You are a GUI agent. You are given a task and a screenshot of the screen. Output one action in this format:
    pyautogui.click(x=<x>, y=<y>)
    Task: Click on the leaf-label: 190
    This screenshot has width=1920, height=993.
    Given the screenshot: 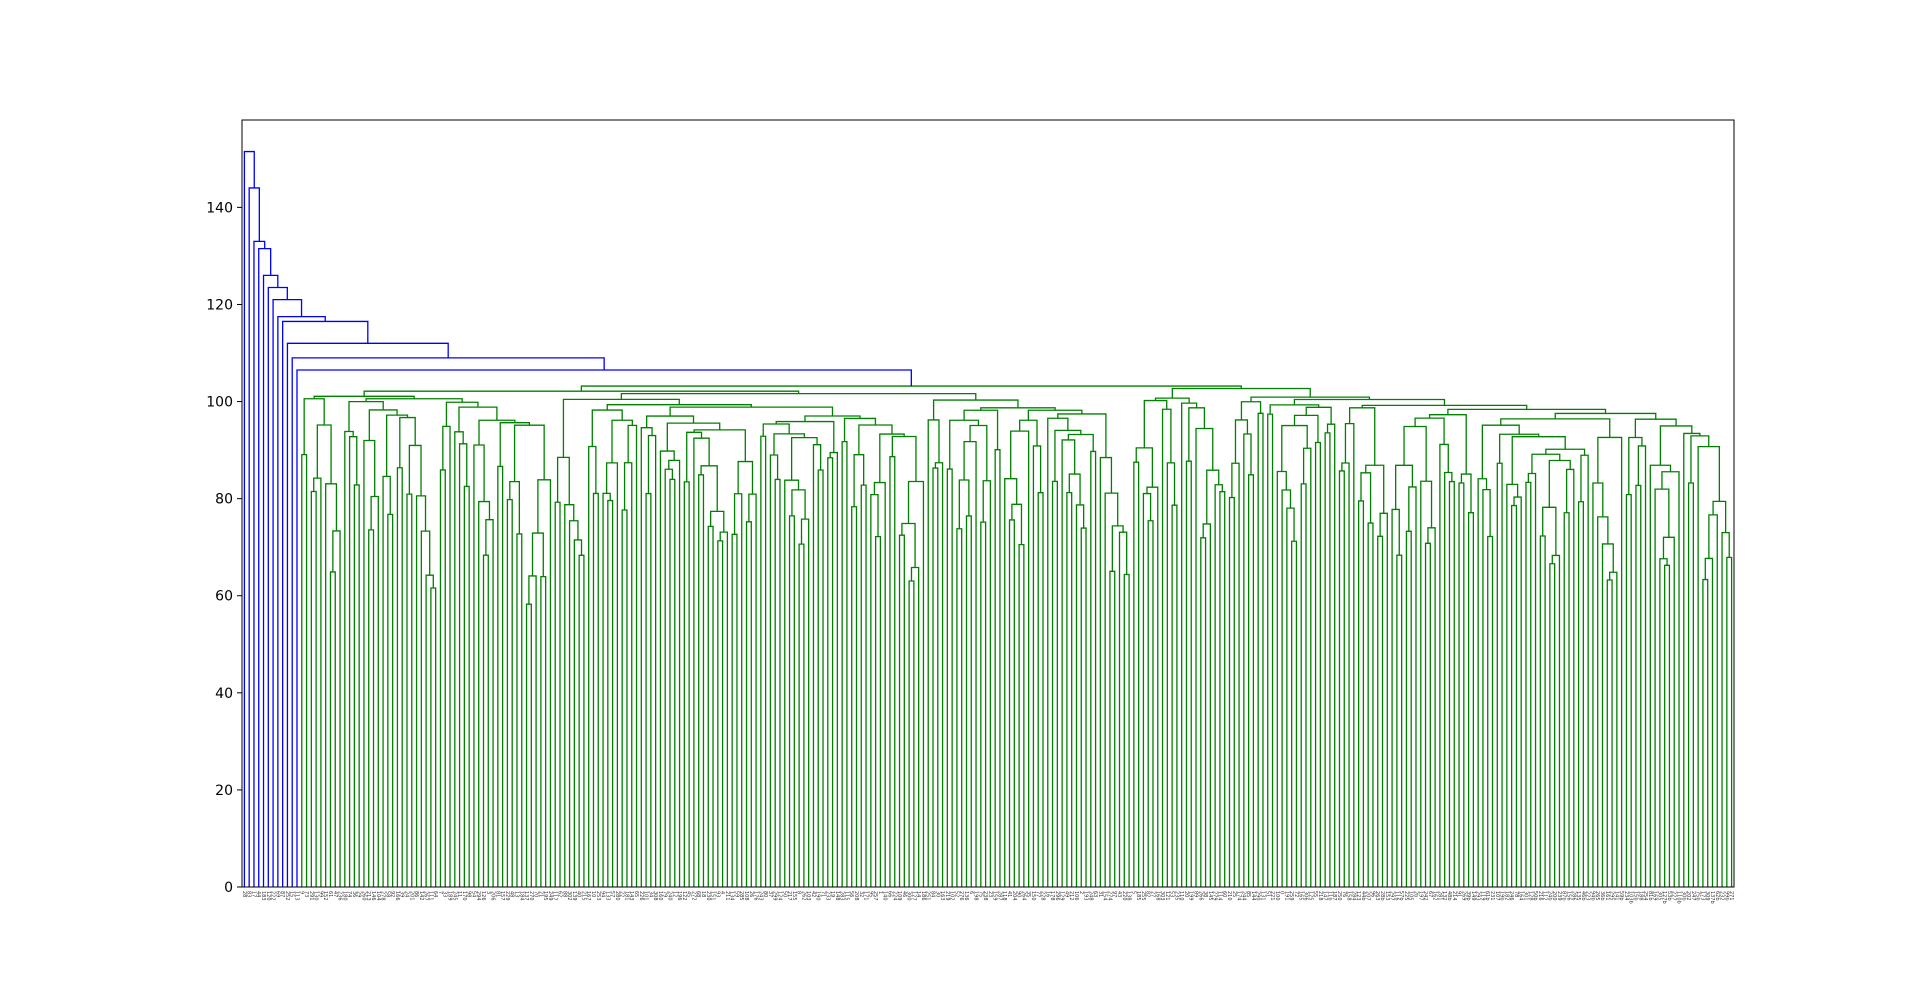 What is the action you would take?
    pyautogui.click(x=818, y=896)
    